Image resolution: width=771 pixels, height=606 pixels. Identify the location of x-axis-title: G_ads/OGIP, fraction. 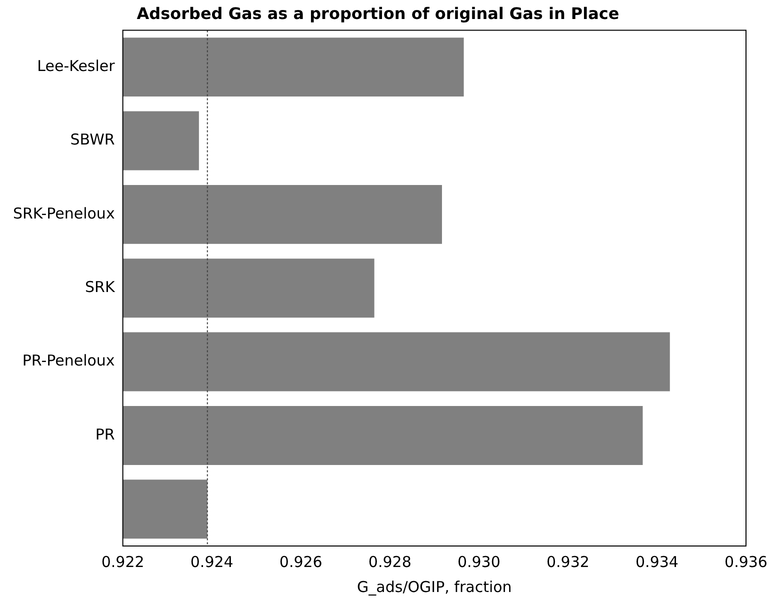
(434, 587).